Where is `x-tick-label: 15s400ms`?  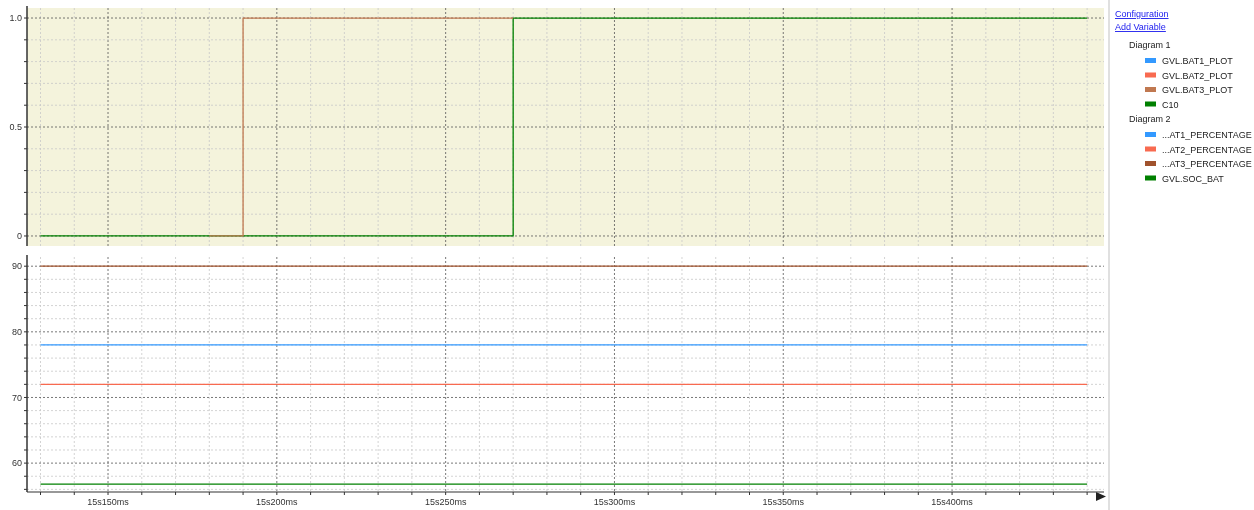 x-tick-label: 15s400ms is located at coordinates (952, 502).